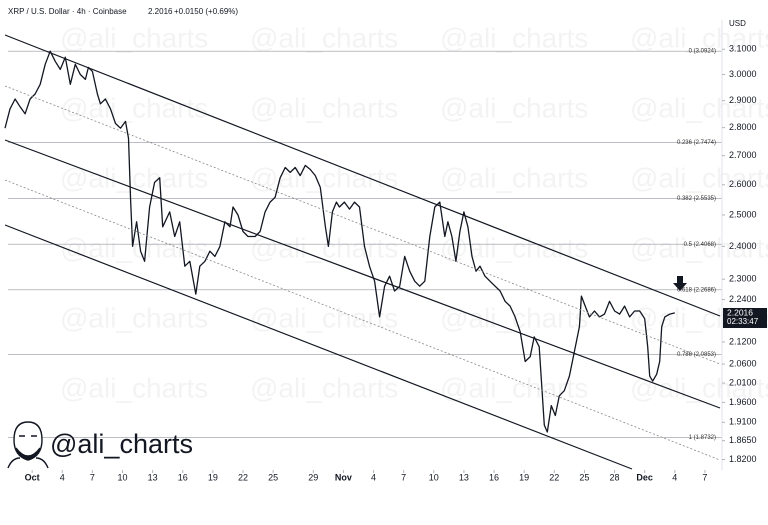 This screenshot has height=525, width=768. Describe the element at coordinates (121, 444) in the screenshot. I see `watermark-handle: @ali_charts` at that location.